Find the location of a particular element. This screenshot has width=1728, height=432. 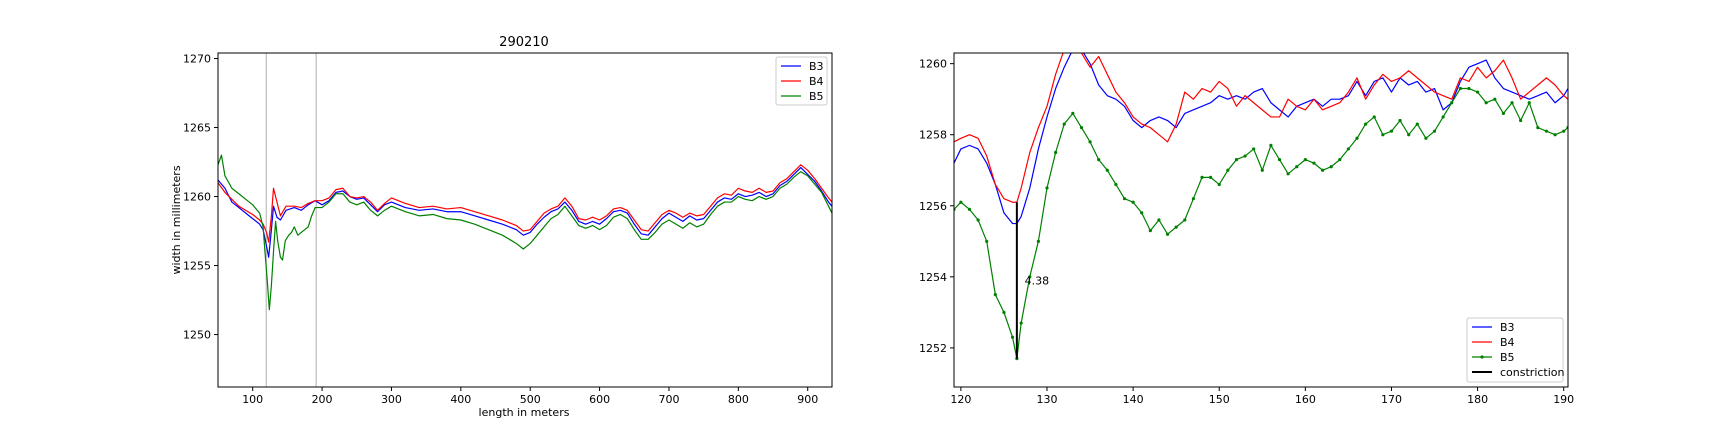

x-tick-label: 130 is located at coordinates (1047, 399).